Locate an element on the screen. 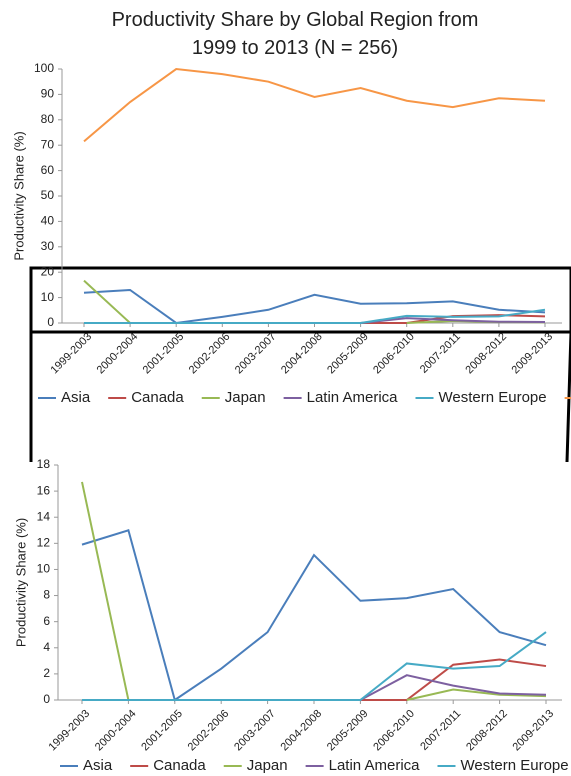 This screenshot has height=776, width=571. y-tick-label: 2 is located at coordinates (46, 673).